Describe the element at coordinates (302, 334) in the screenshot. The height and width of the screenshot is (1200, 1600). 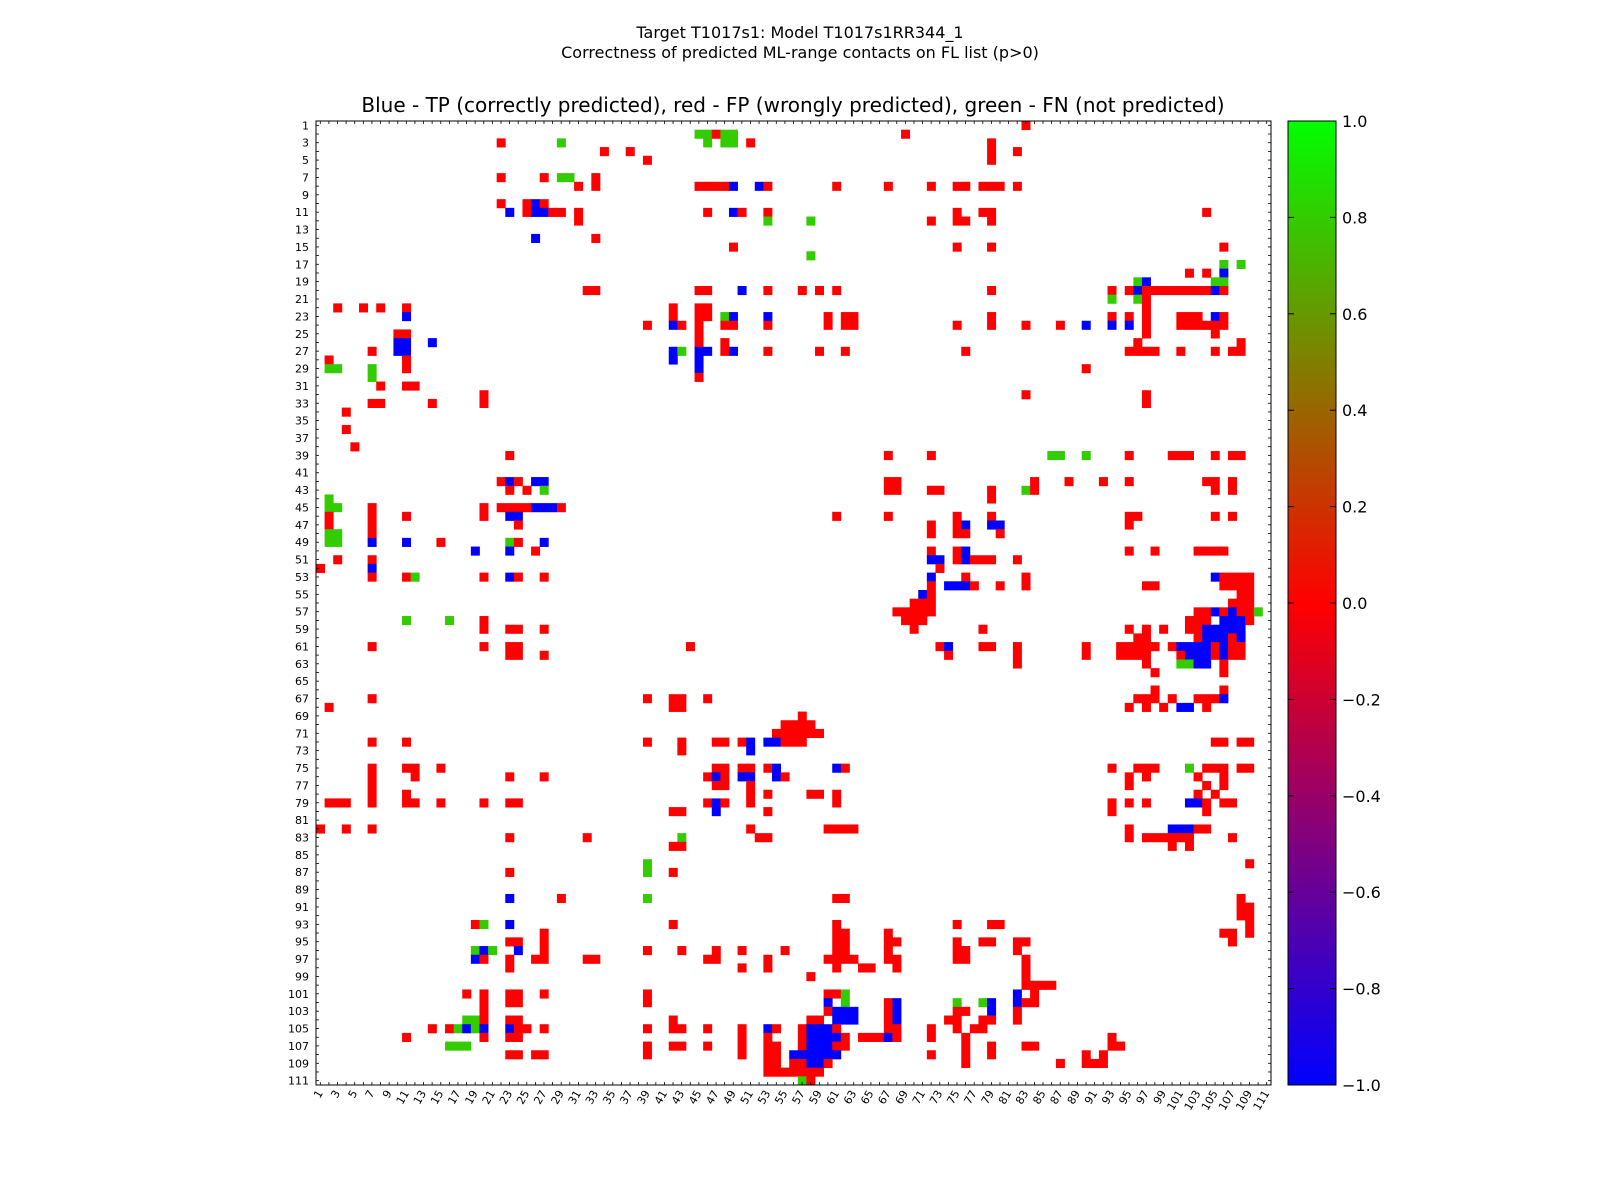
I see `y-tick-label: 25` at that location.